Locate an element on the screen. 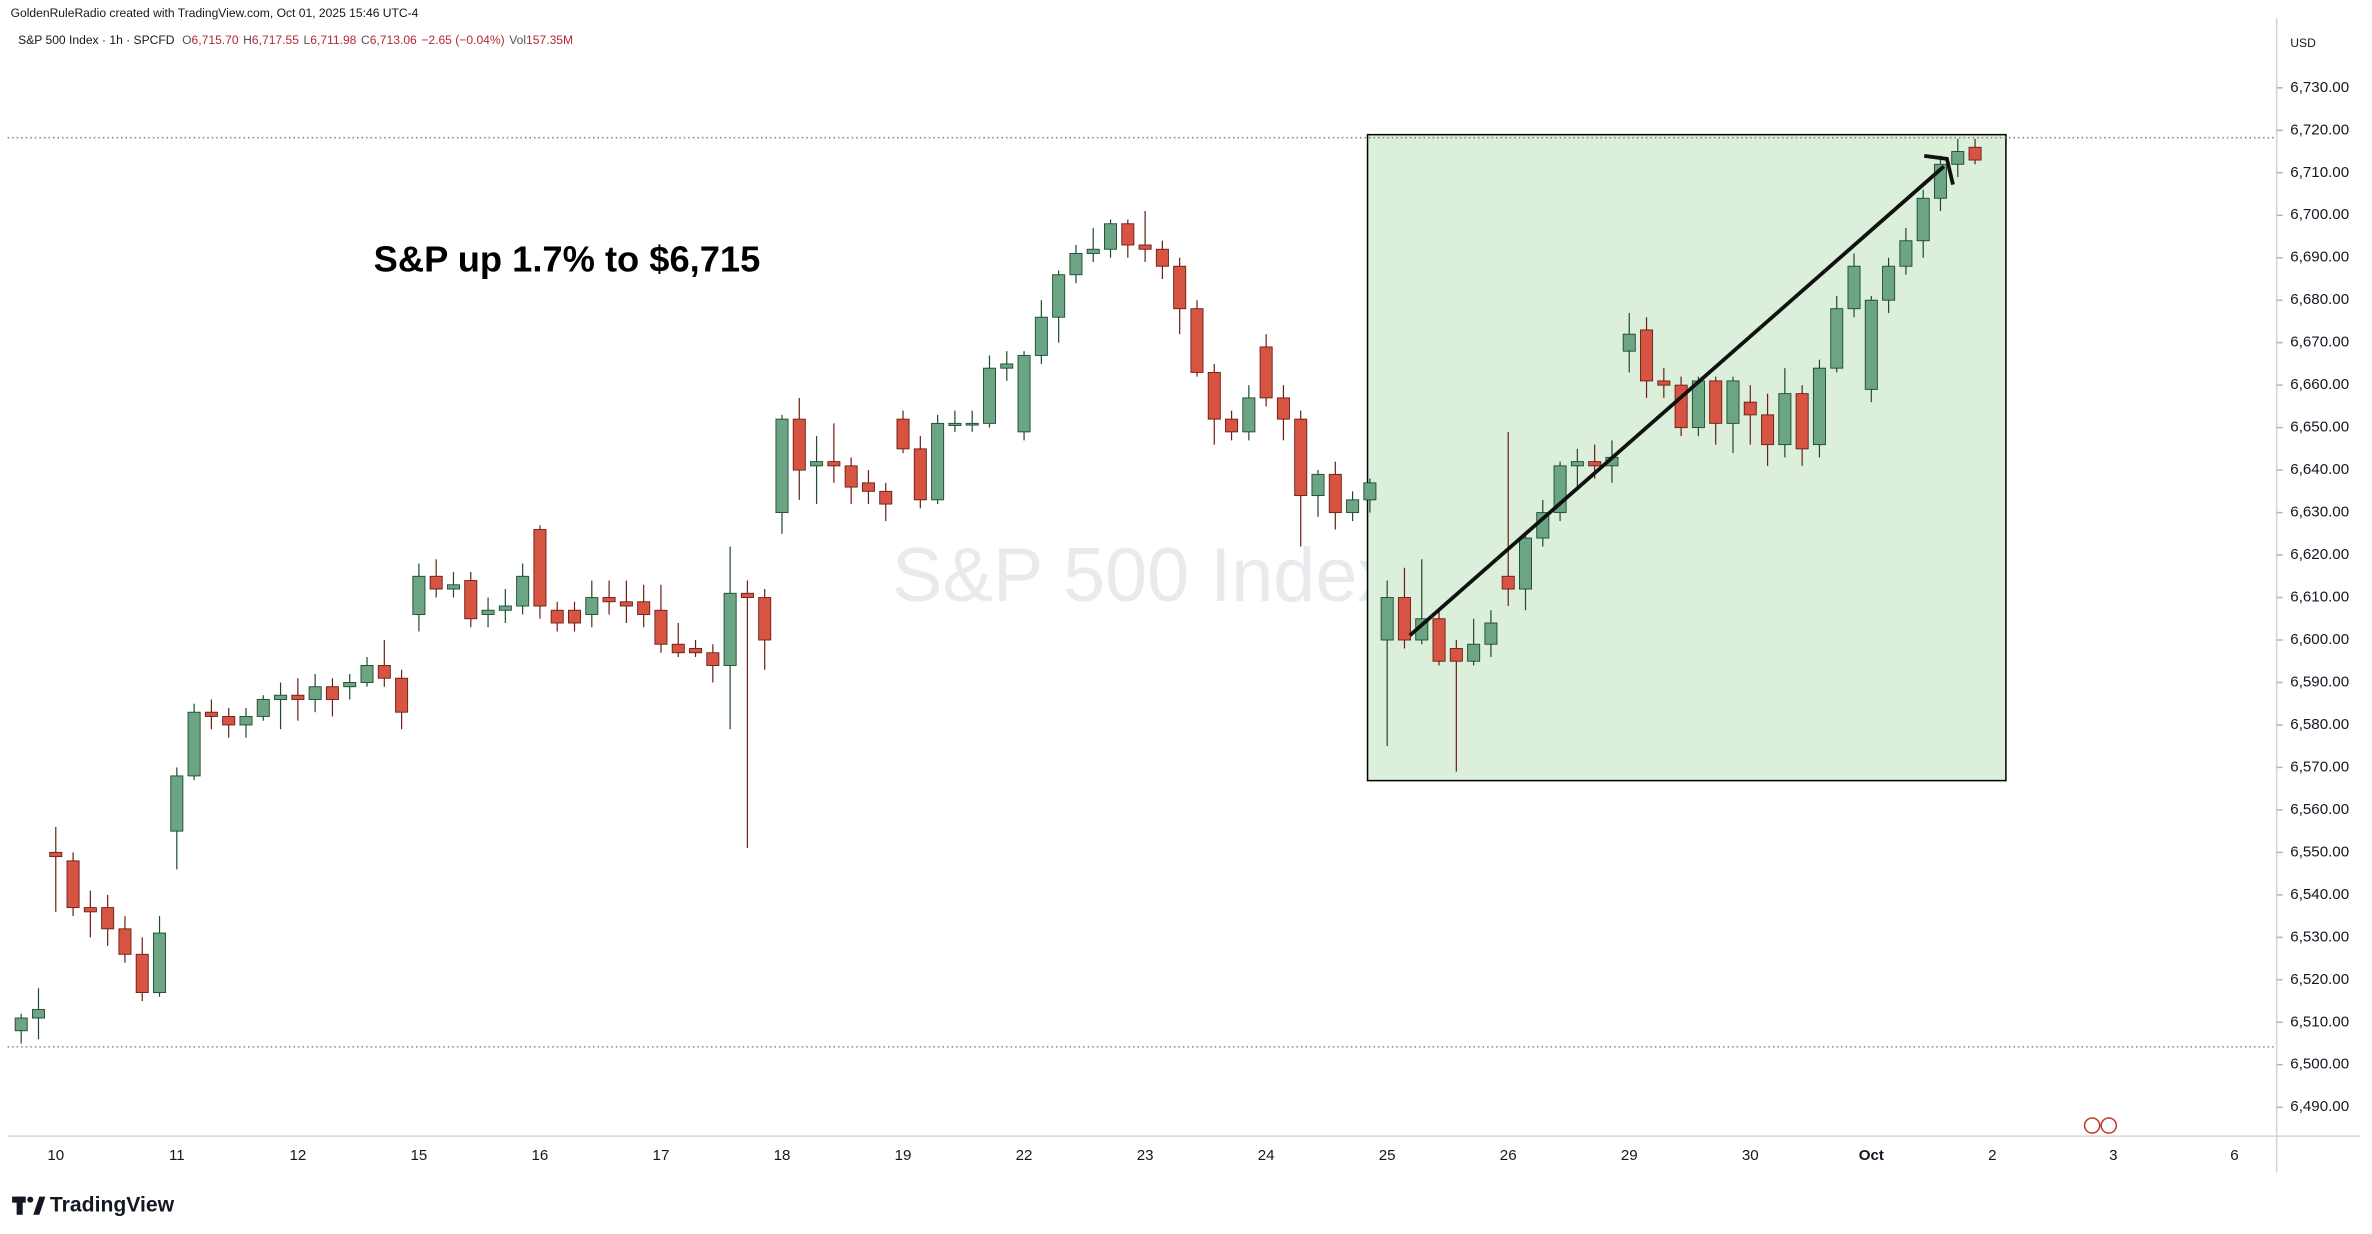  x-tick-label: 19 is located at coordinates (903, 1155).